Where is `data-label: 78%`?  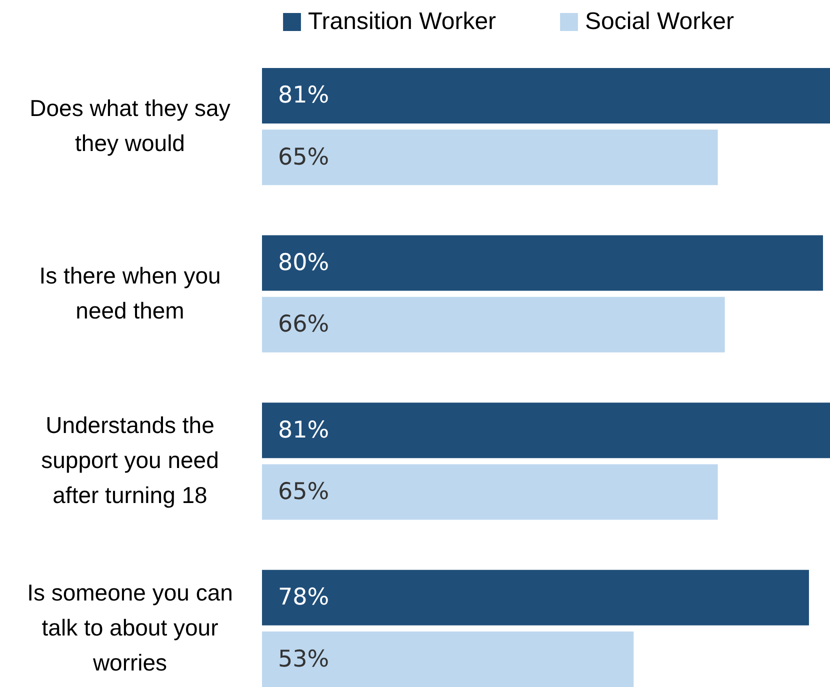 data-label: 78% is located at coordinates (304, 597).